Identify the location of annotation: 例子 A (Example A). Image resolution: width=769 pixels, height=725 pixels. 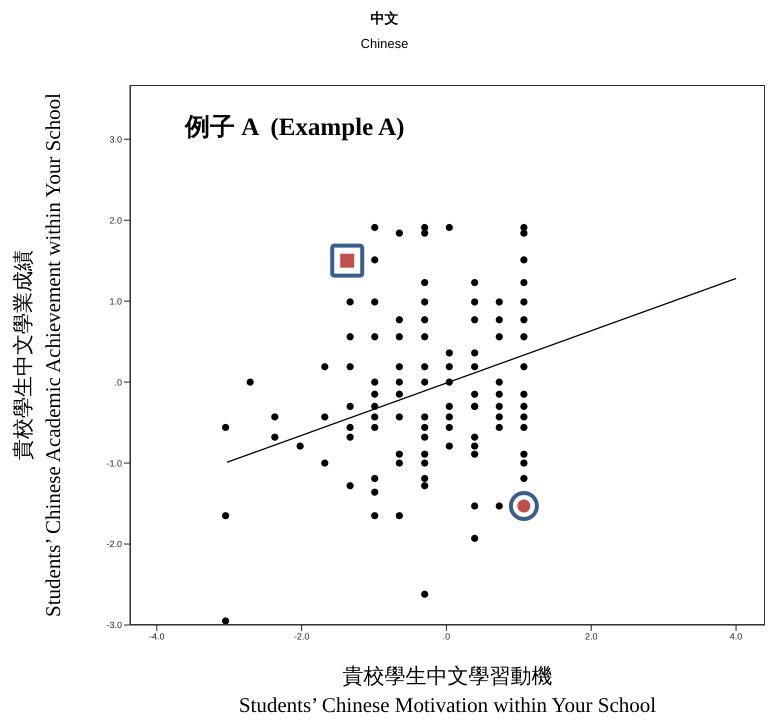
(294, 128).